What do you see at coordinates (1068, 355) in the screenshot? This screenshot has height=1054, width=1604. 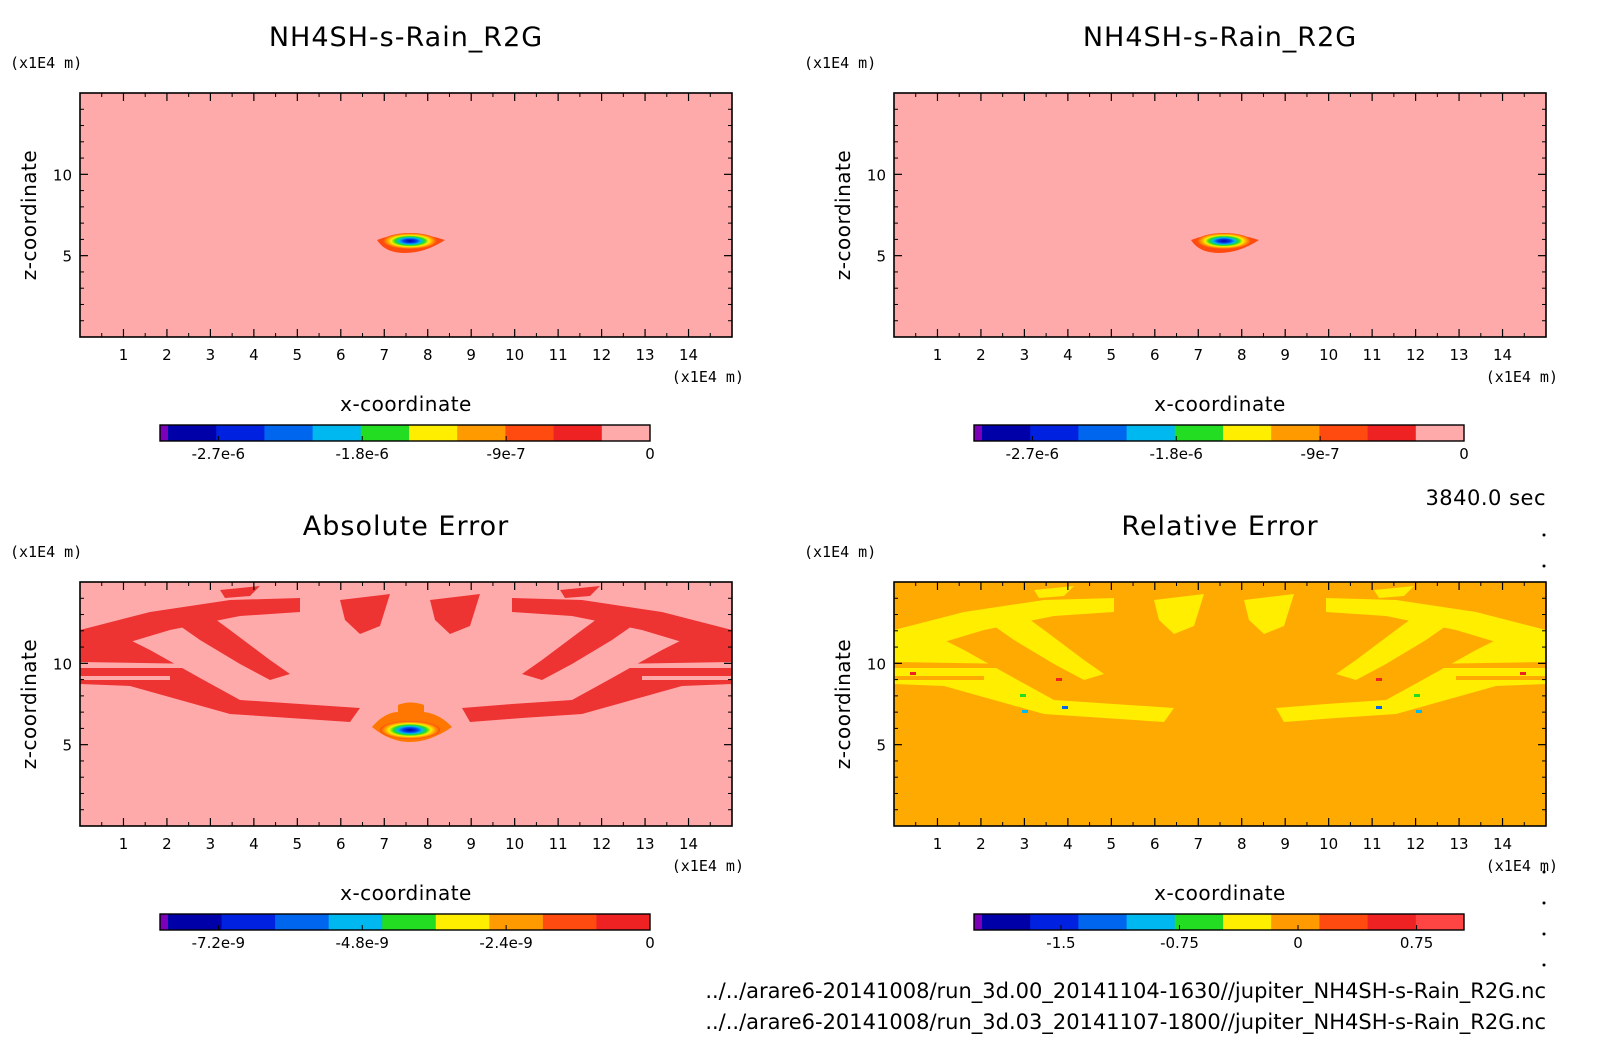 I see `x-tick-label: 4` at bounding box center [1068, 355].